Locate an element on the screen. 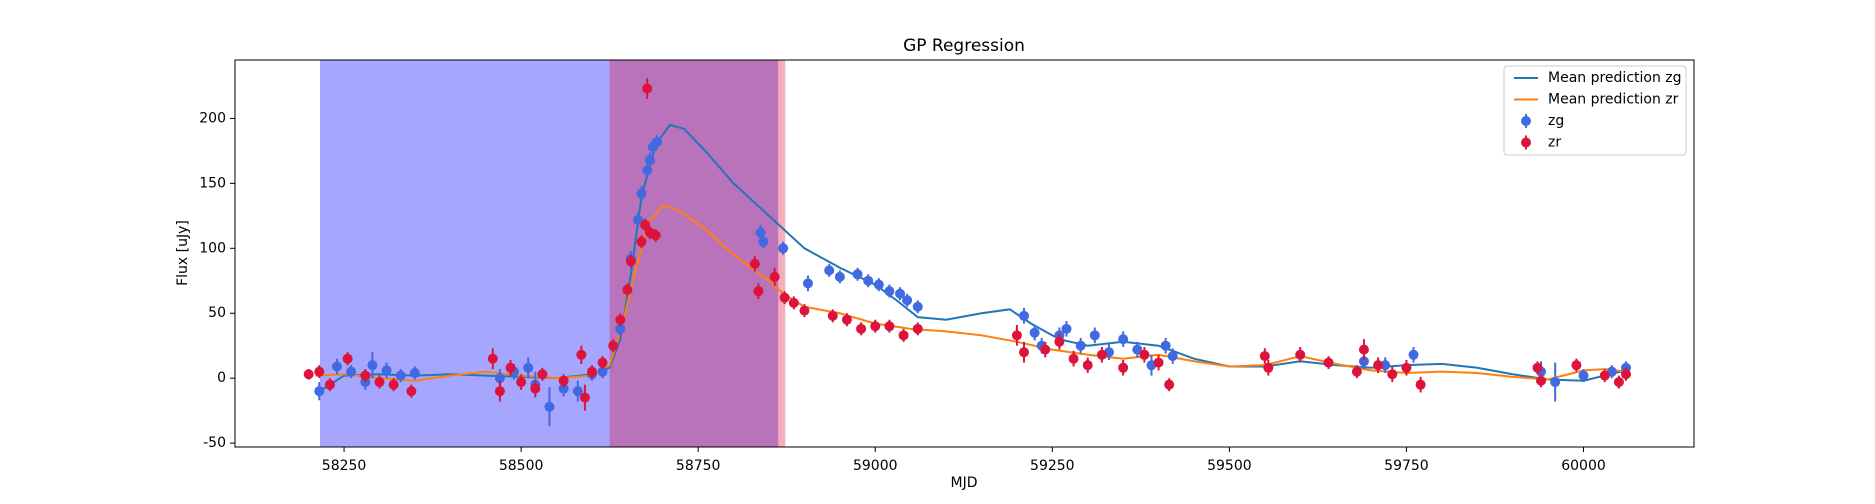  y-tick-label: -50 is located at coordinates (214, 443).